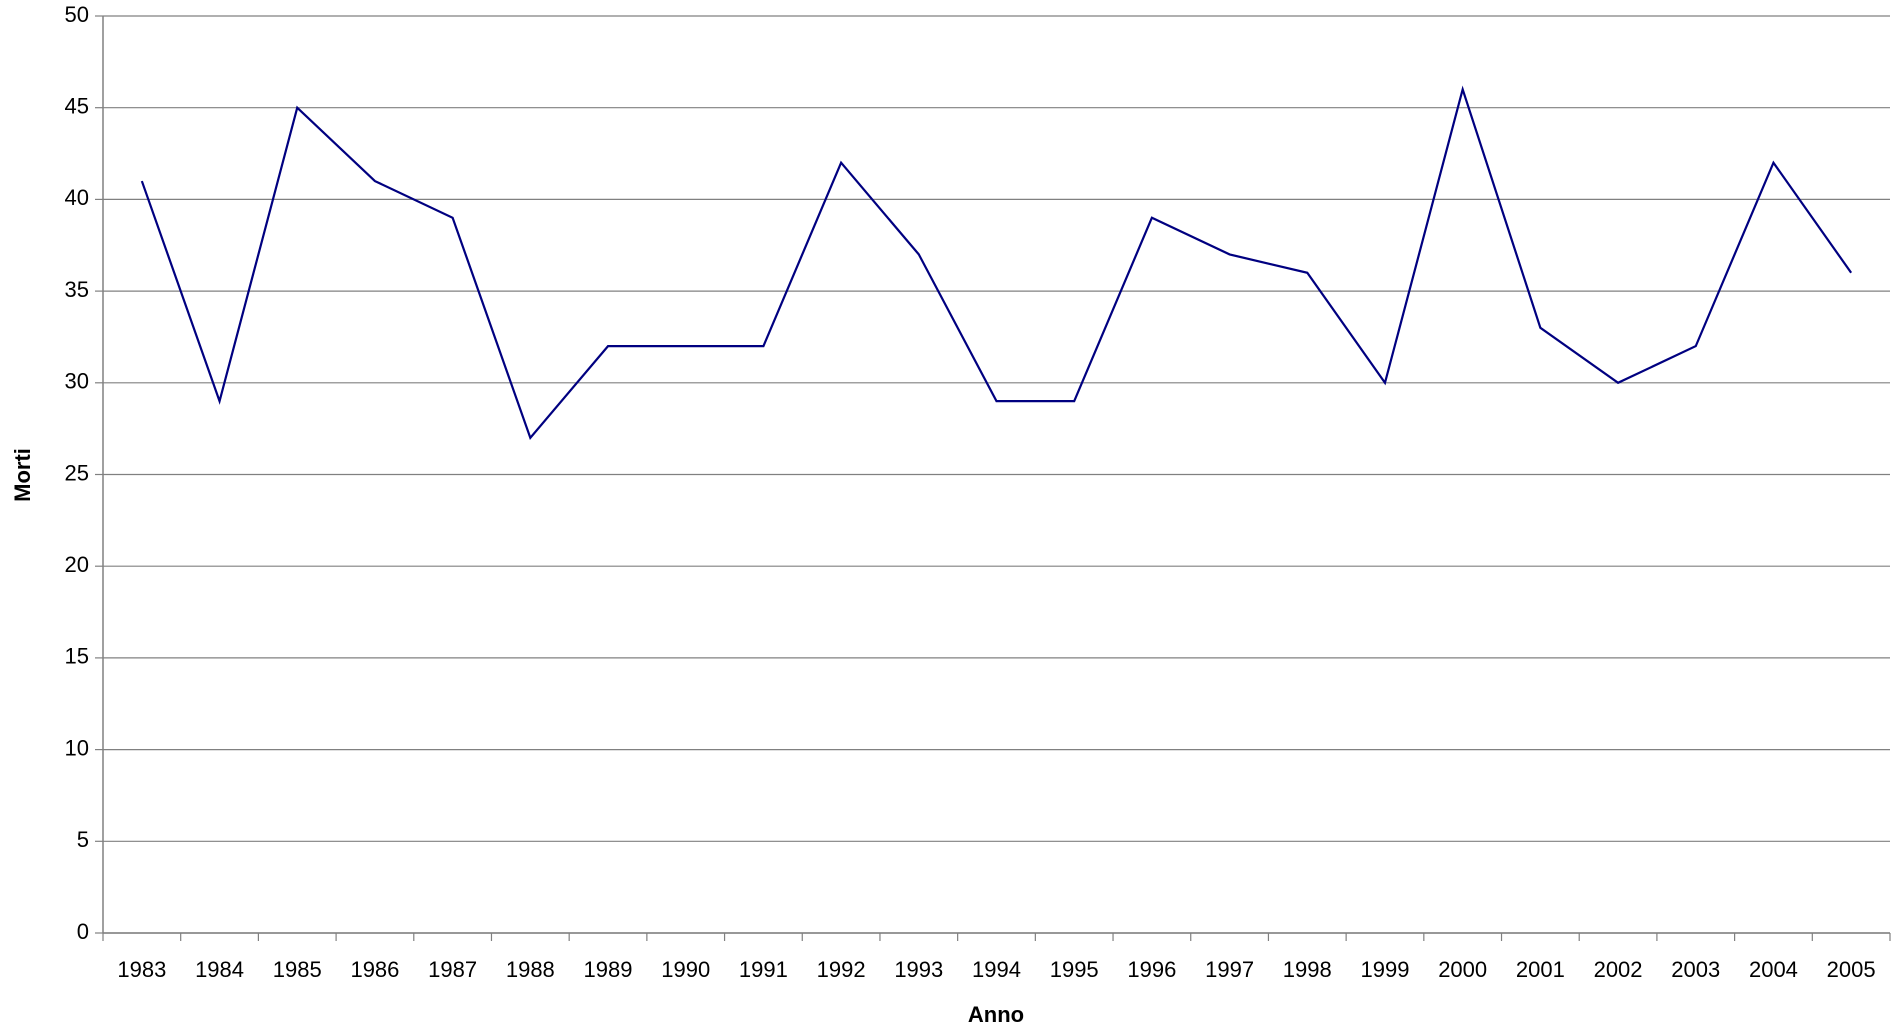 The image size is (1899, 1029). I want to click on x-tick-label: 1991, so click(763, 969).